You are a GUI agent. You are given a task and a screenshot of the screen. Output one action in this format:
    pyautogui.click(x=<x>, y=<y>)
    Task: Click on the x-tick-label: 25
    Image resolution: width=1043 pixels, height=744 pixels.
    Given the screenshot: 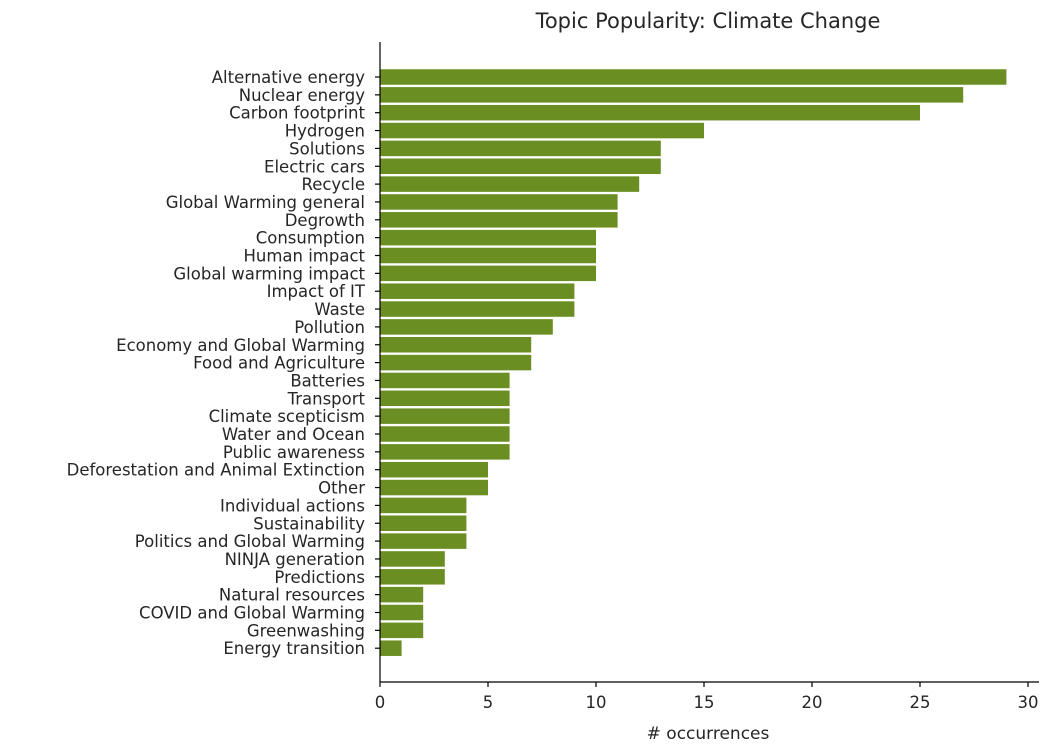 What is the action you would take?
    pyautogui.click(x=920, y=702)
    